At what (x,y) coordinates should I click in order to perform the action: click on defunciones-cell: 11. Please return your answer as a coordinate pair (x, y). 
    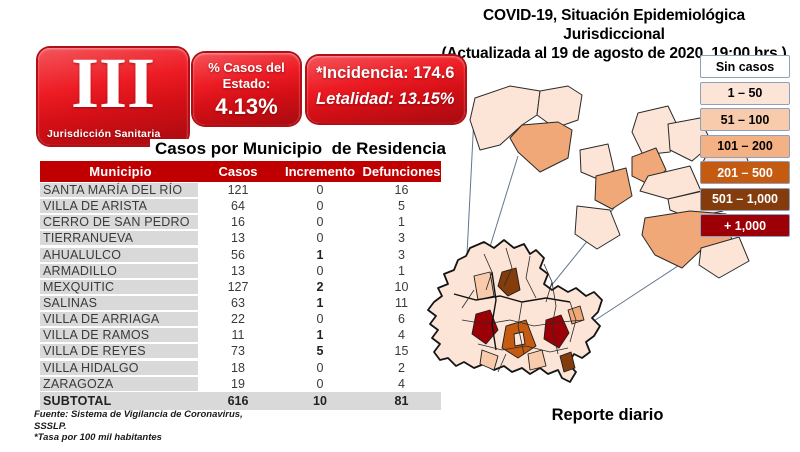
    Looking at the image, I should click on (401, 303).